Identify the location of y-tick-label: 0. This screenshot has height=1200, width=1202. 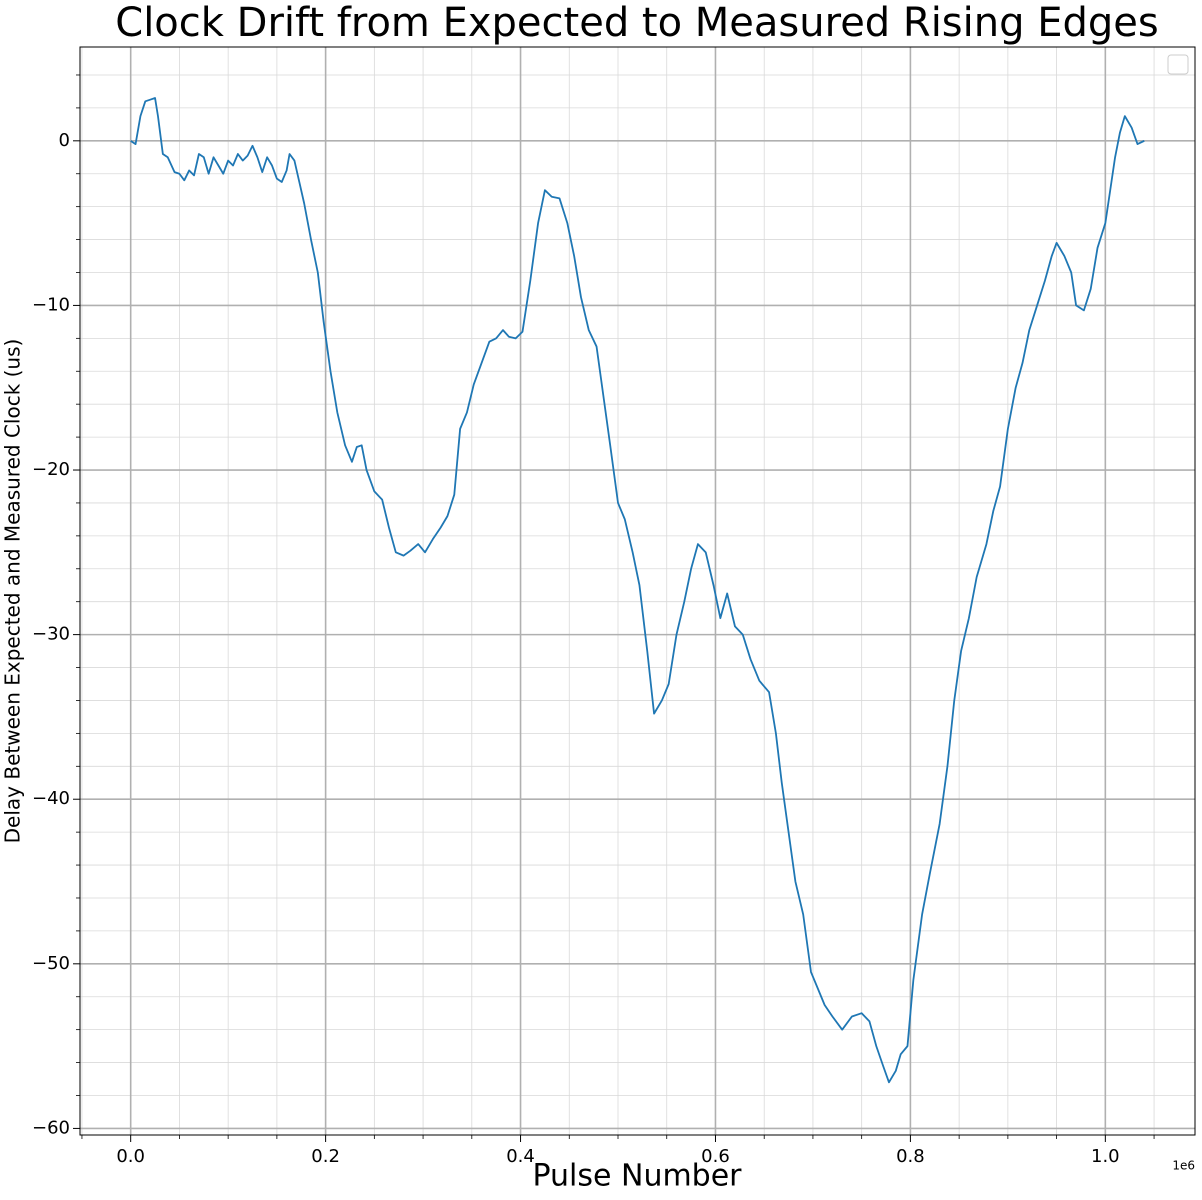
(64, 140).